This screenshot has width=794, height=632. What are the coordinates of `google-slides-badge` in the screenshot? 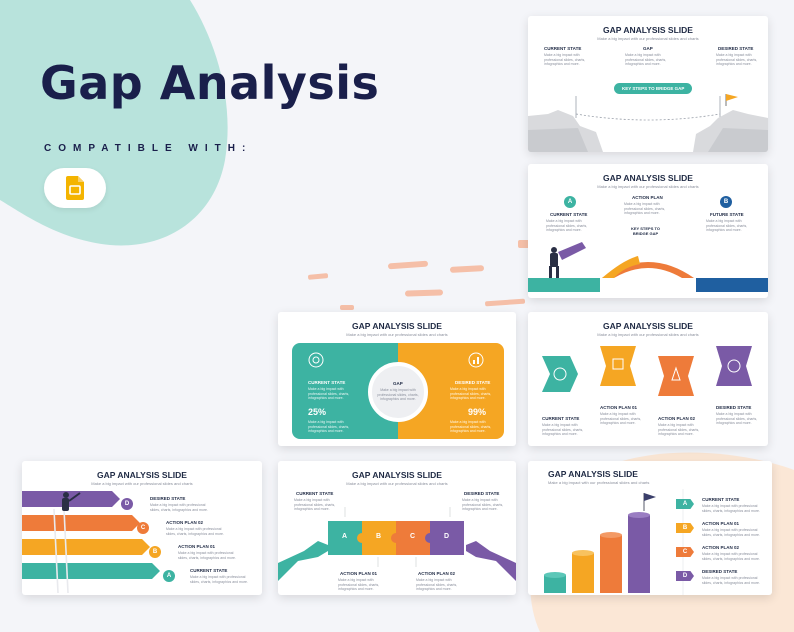 It's located at (75, 188).